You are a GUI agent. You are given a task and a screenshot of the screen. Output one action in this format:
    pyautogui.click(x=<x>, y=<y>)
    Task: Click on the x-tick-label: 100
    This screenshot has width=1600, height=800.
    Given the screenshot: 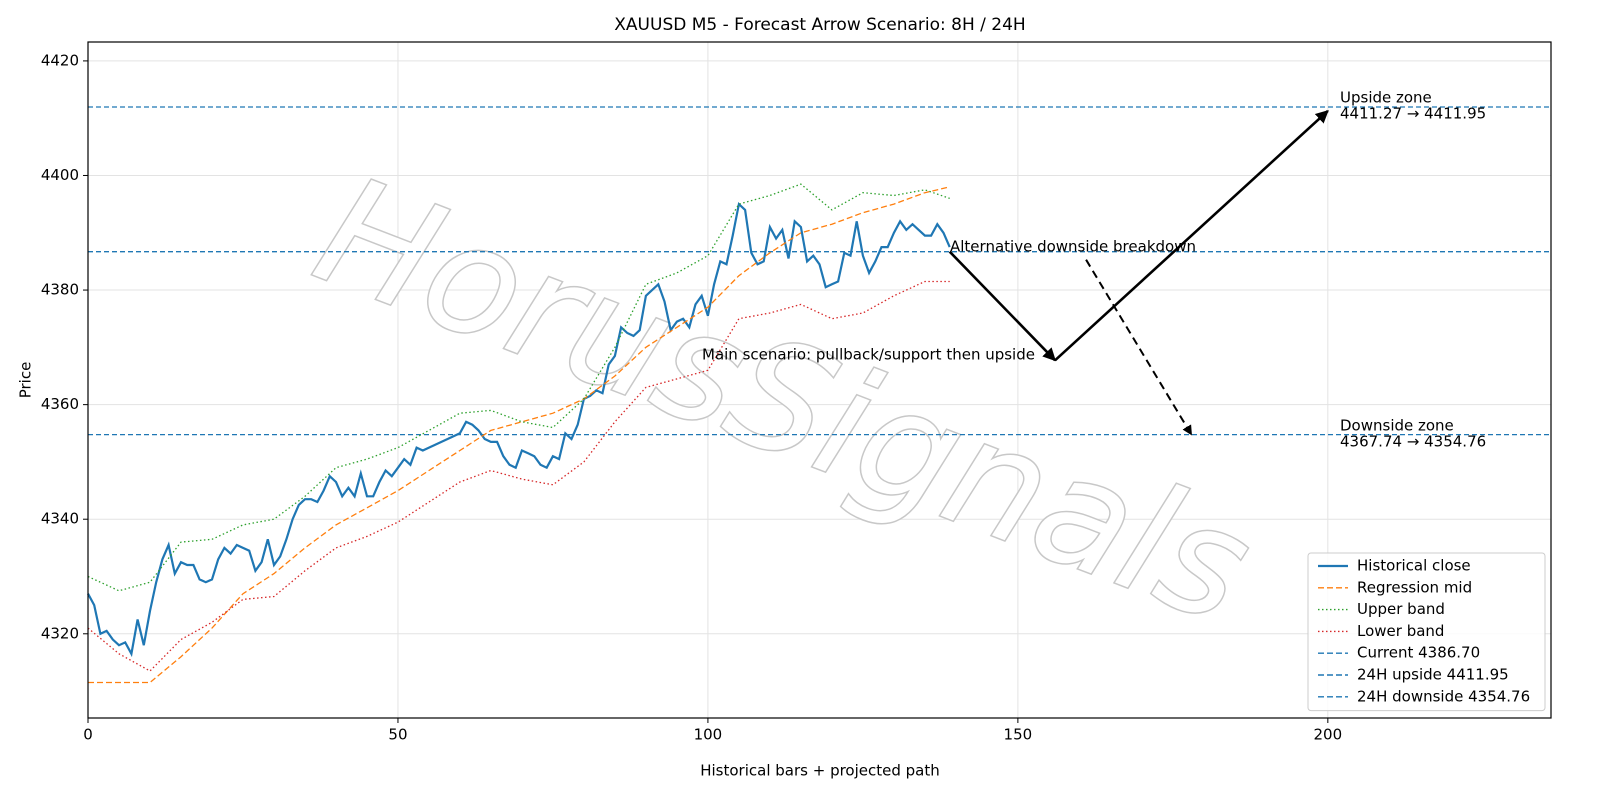 What is the action you would take?
    pyautogui.click(x=708, y=735)
    